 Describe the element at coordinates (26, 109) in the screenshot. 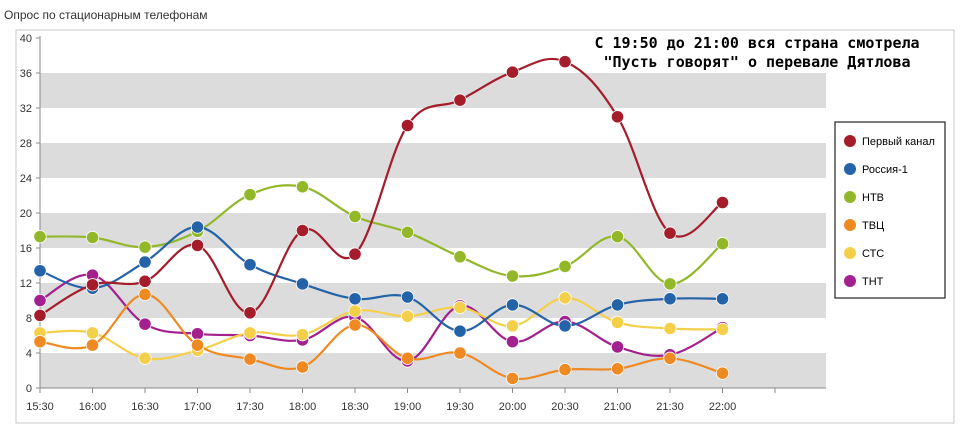

I see `y-tick-label: 32` at that location.